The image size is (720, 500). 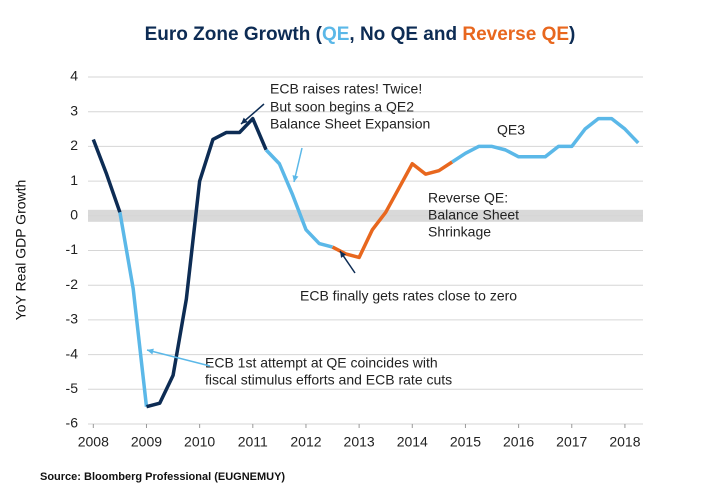 I want to click on y-axis-label: YoY Real GDP Growth, so click(x=21, y=250).